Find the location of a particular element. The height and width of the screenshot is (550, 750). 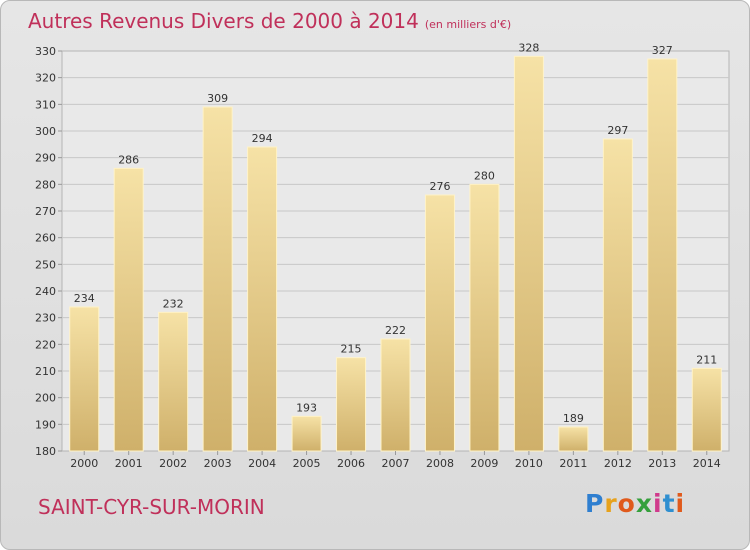

bar-value-label: 211 is located at coordinates (706, 359).